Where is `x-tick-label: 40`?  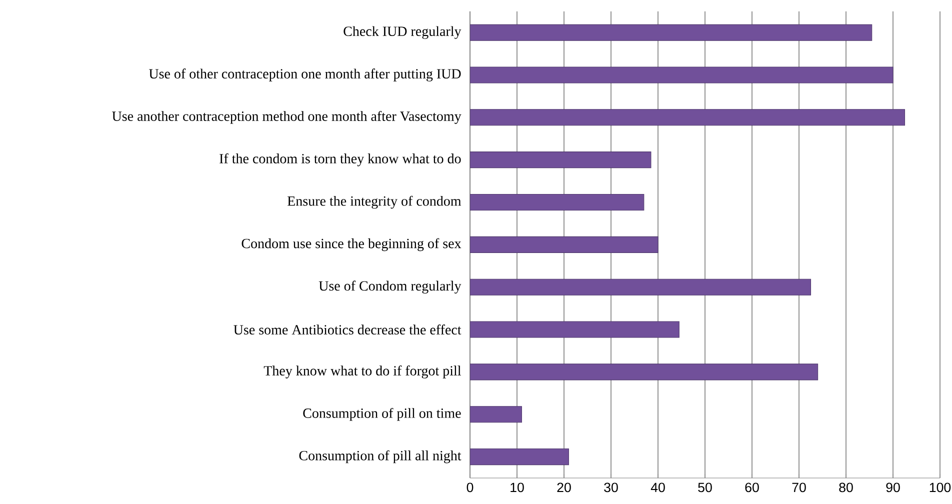 x-tick-label: 40 is located at coordinates (657, 487).